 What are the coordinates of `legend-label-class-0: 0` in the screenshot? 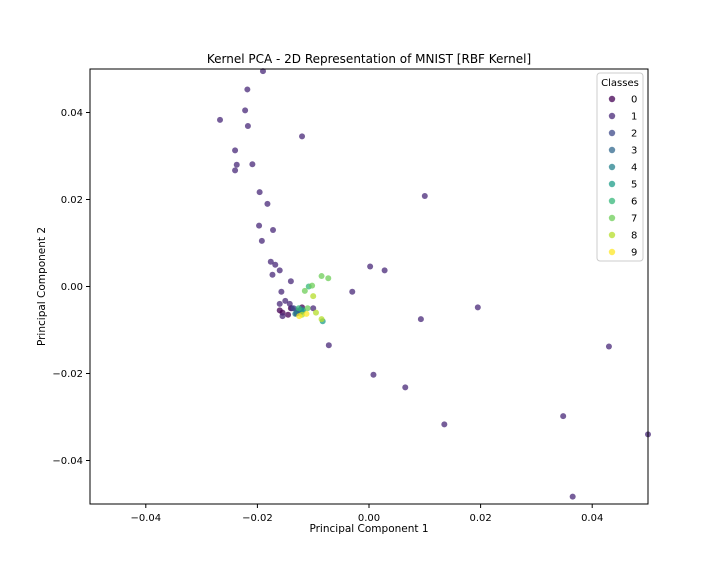 It's located at (634, 100).